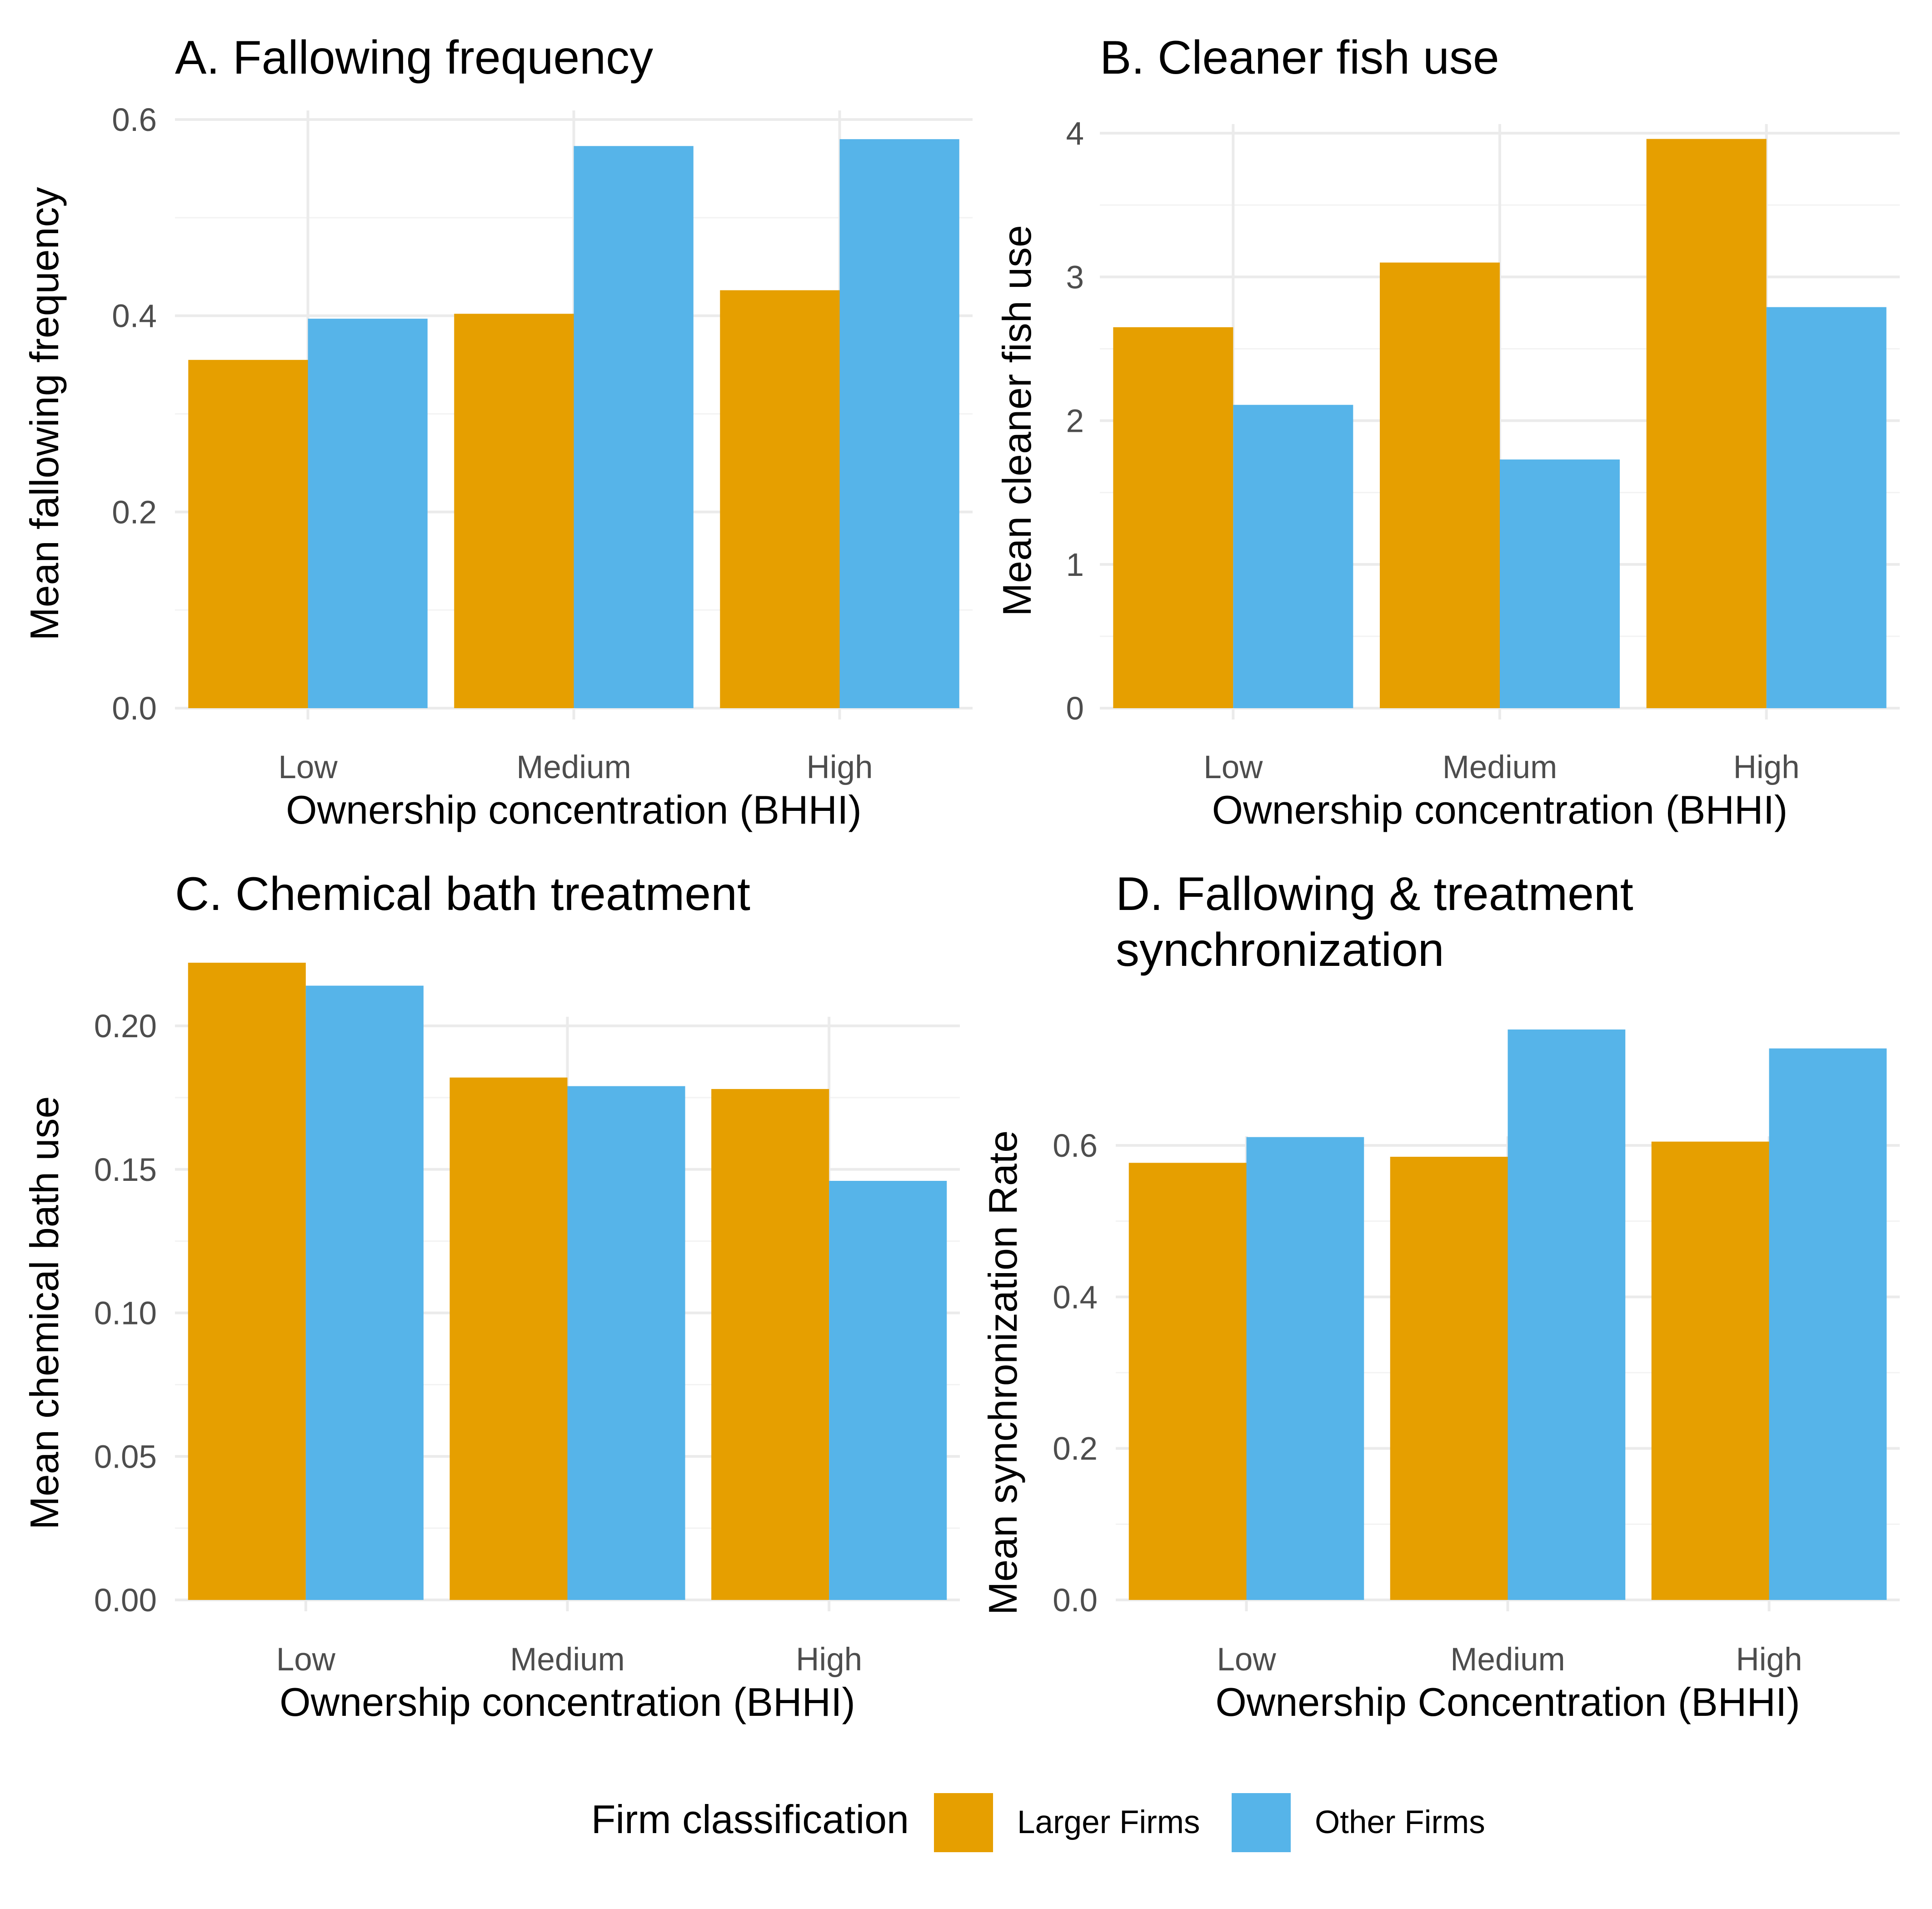  What do you see at coordinates (1374, 894) in the screenshot?
I see `panel-title-line: D. Fallowing & treatment` at bounding box center [1374, 894].